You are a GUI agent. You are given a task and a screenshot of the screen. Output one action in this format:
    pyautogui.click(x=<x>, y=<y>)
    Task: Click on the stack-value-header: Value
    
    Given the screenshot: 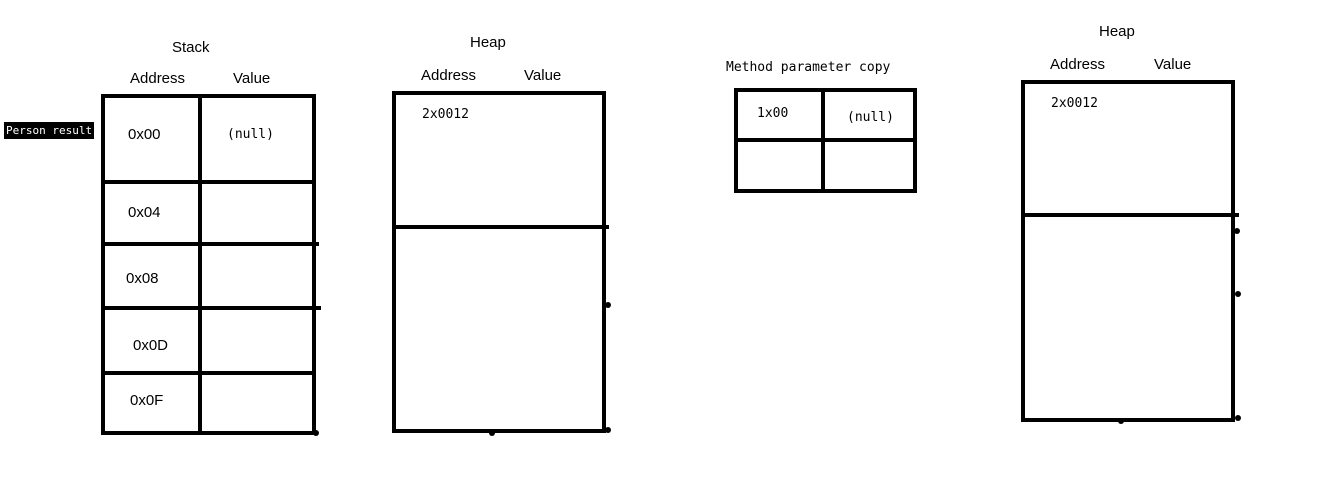 What is the action you would take?
    pyautogui.click(x=252, y=78)
    